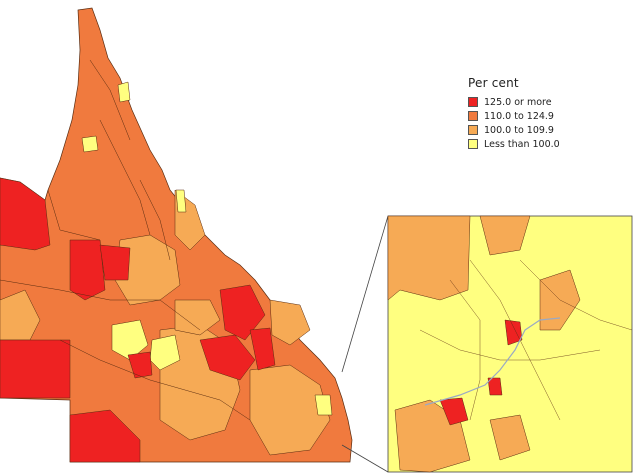 This screenshot has height=476, width=635. What do you see at coordinates (115, 262) in the screenshot?
I see `region-mckinlay` at bounding box center [115, 262].